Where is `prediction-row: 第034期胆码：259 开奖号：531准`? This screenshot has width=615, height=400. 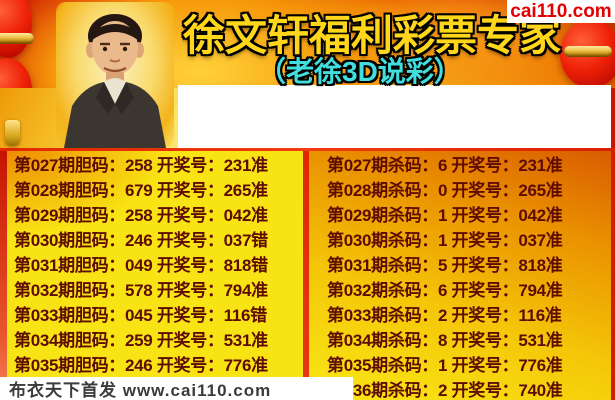
prediction-row: 第034期胆码：259 开奖号：531准 is located at coordinates (141, 340).